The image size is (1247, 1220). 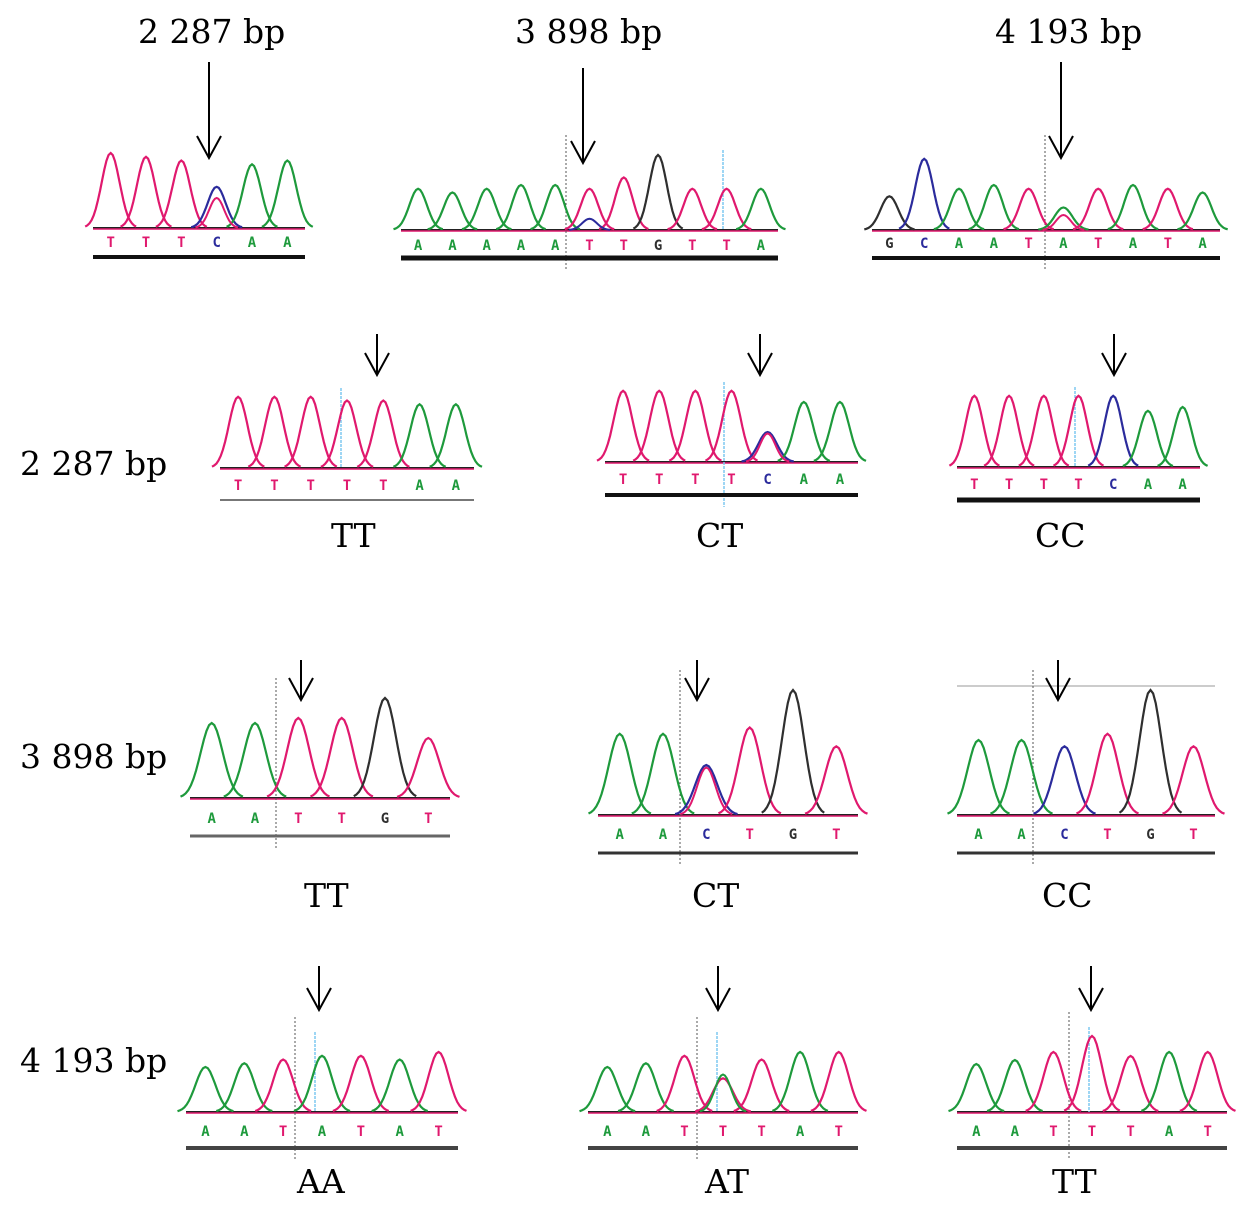 What do you see at coordinates (321, 1181) in the screenshot?
I see `genotype-label: AA` at bounding box center [321, 1181].